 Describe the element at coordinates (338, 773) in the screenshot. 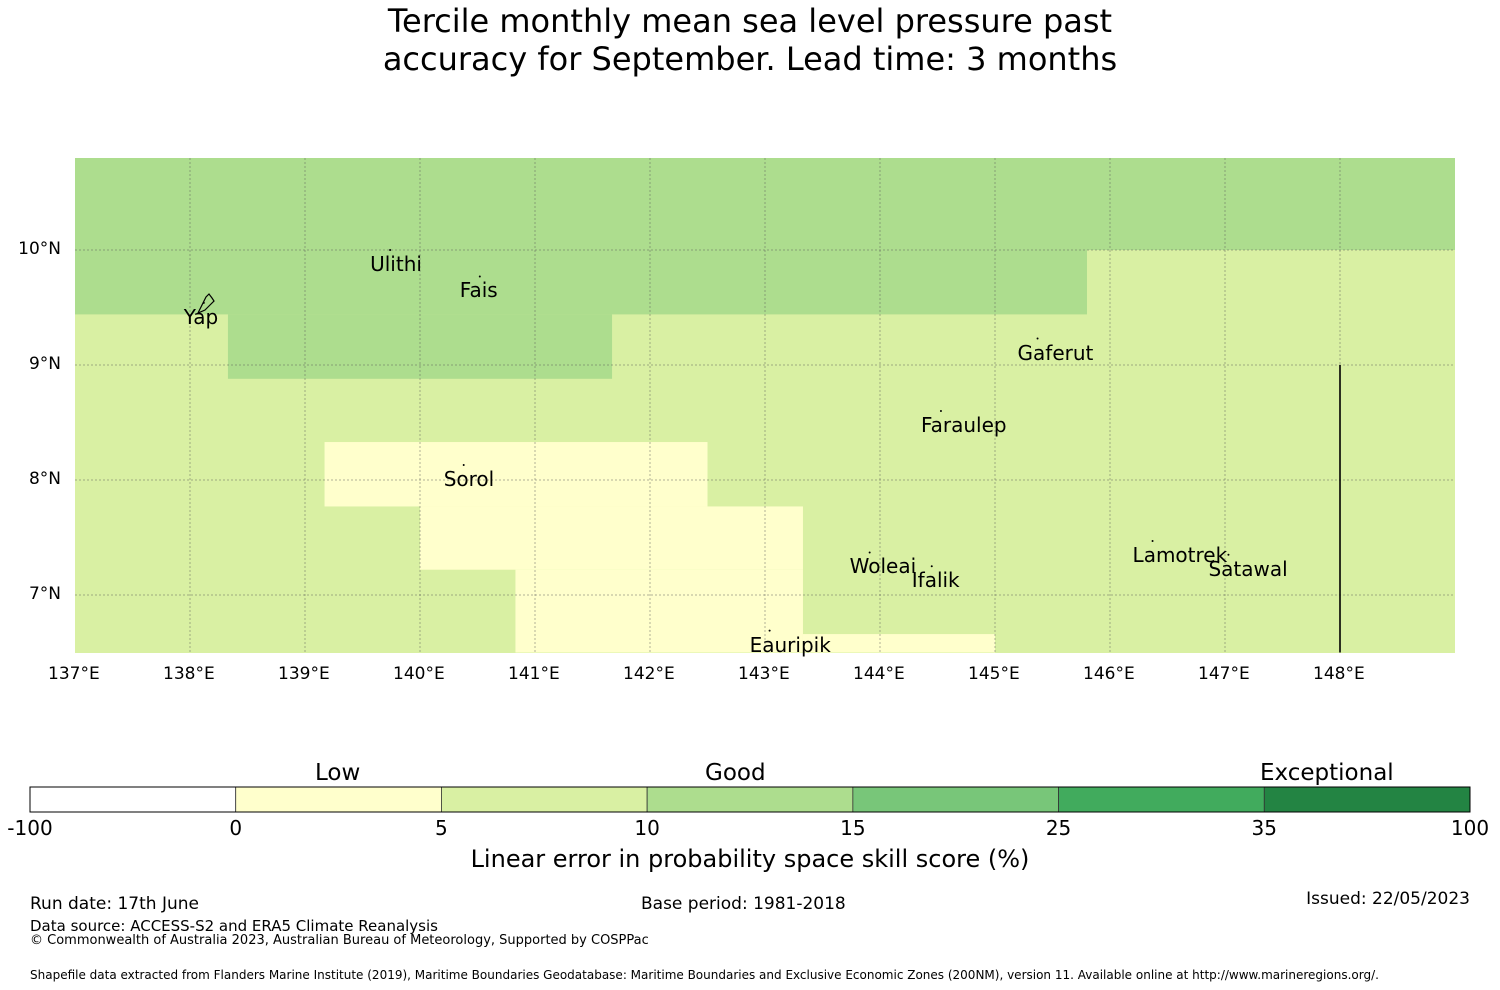

I see `colorbar-category-low: Low` at that location.